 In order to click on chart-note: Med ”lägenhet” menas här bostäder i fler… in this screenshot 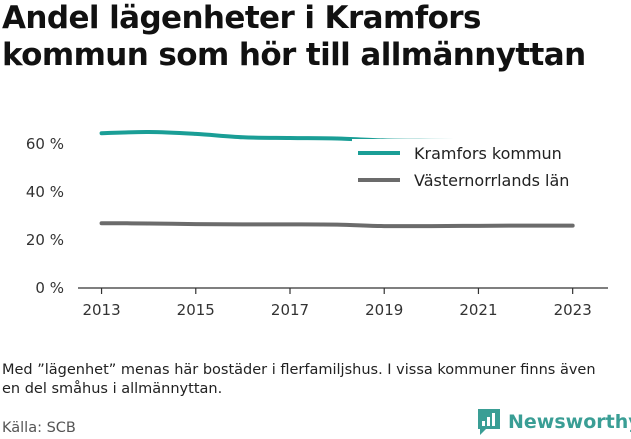, I will do `click(299, 379)`.